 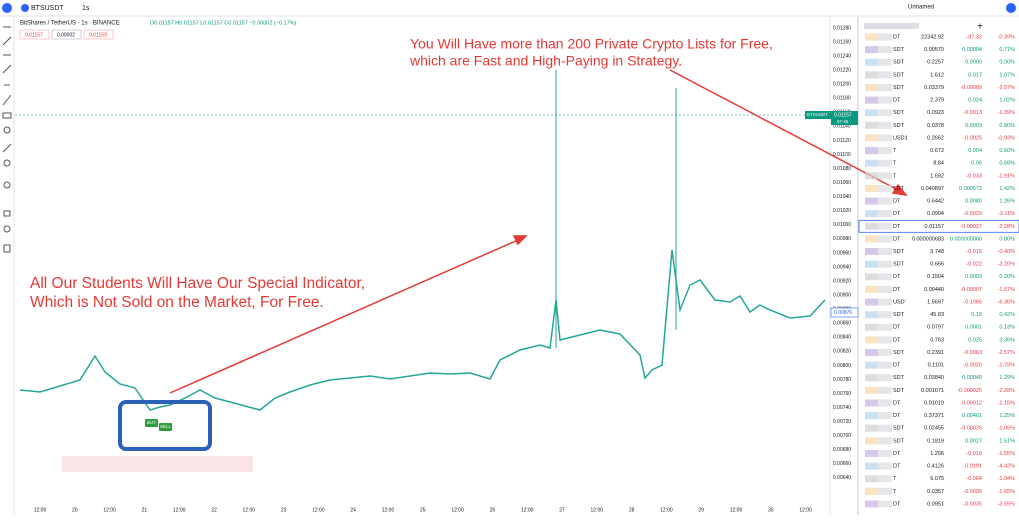 I want to click on wl-symbol: USD1, so click(x=900, y=138).